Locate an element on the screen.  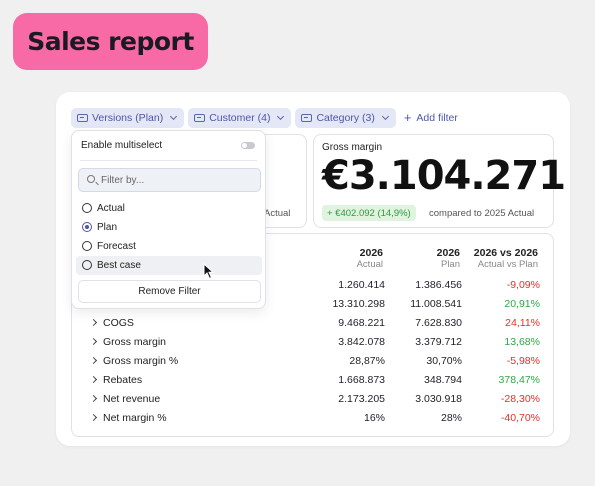
divider is located at coordinates (168, 160).